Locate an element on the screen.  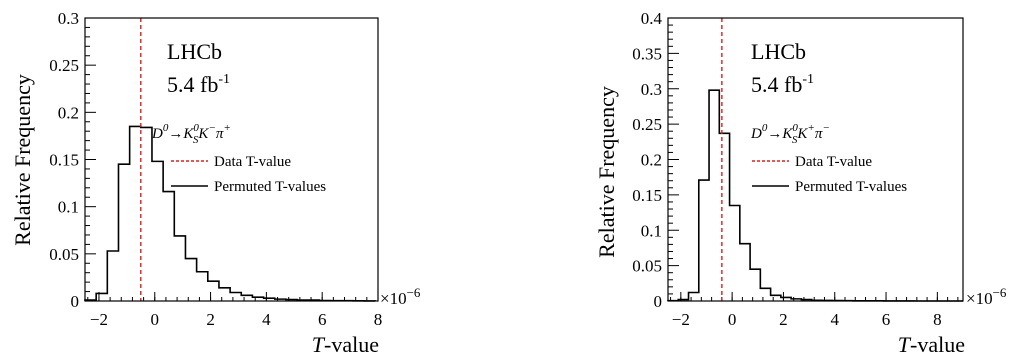
decay-label: D0→K0 SK−π+ is located at coordinates (191, 134).